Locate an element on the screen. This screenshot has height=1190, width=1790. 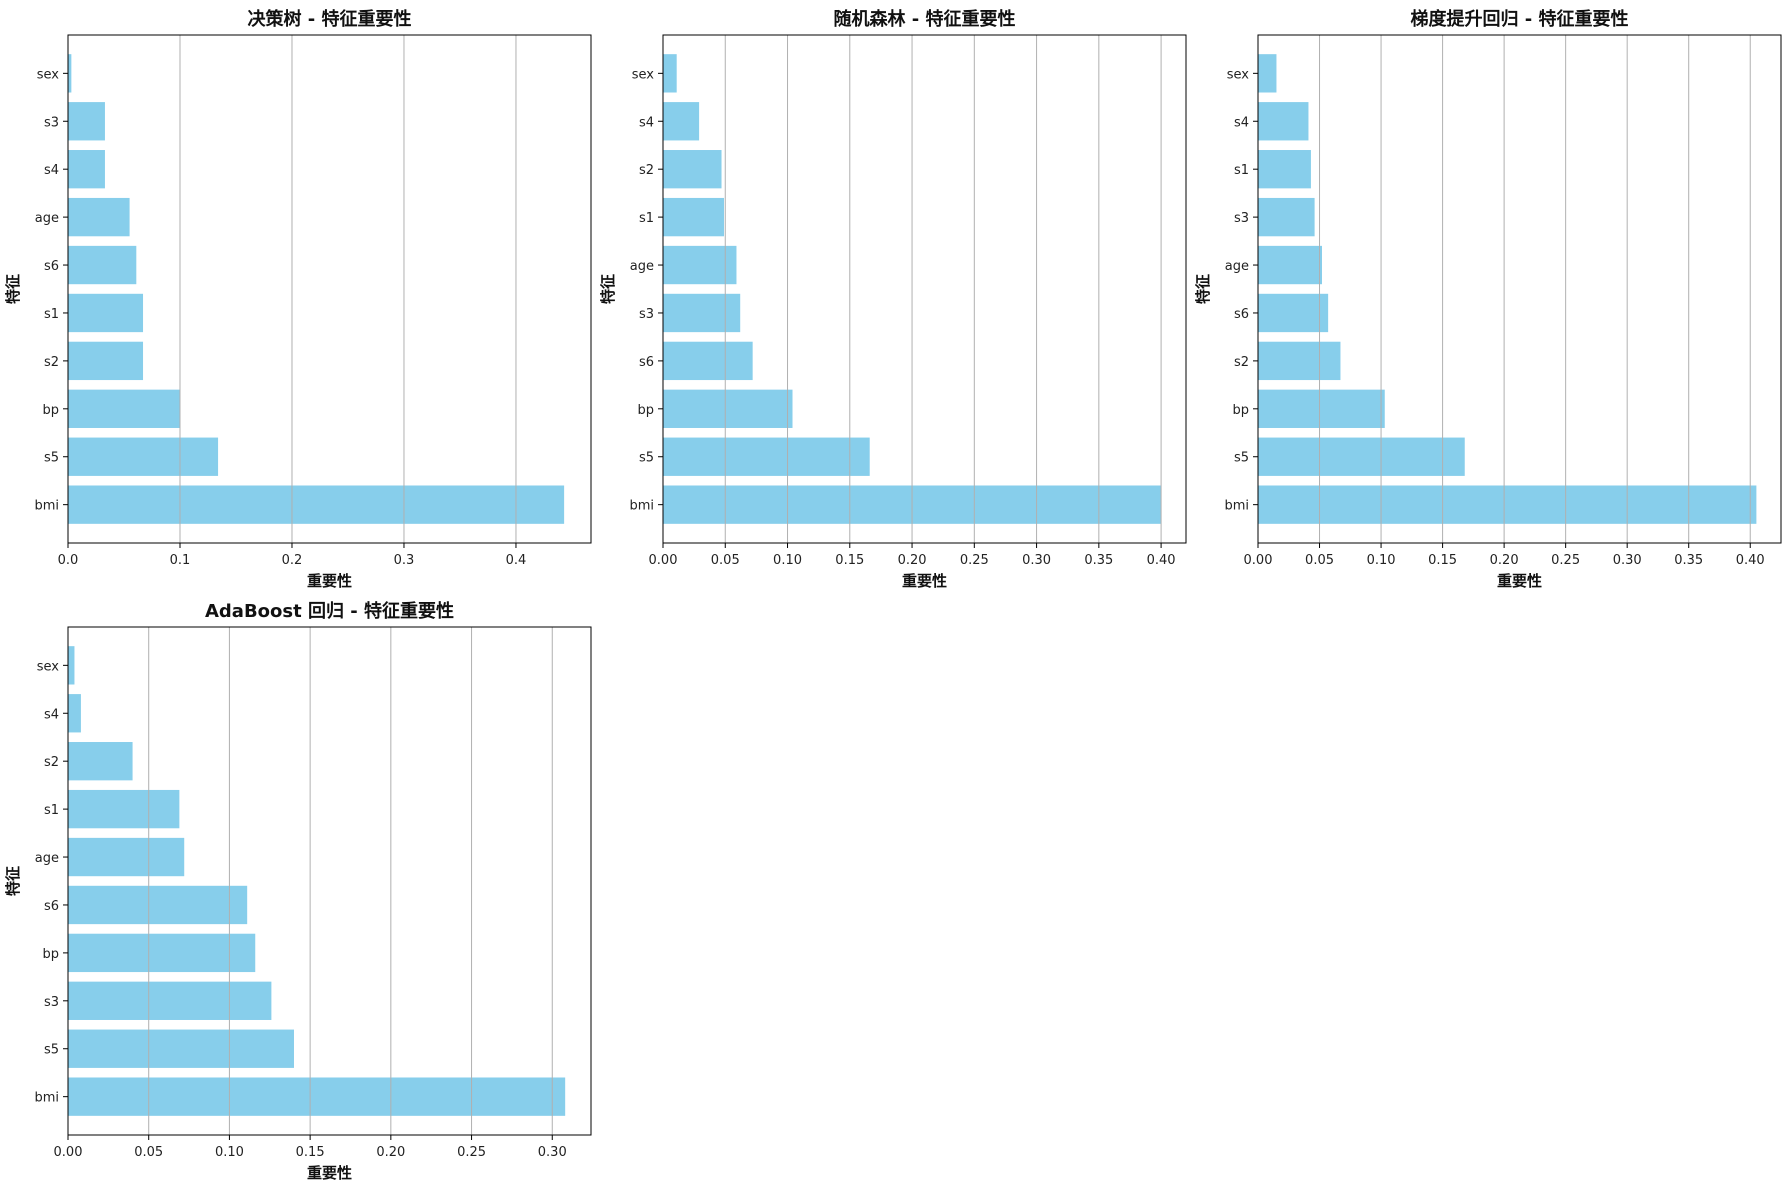
x-tick-label: 0.40 is located at coordinates (1161, 560).